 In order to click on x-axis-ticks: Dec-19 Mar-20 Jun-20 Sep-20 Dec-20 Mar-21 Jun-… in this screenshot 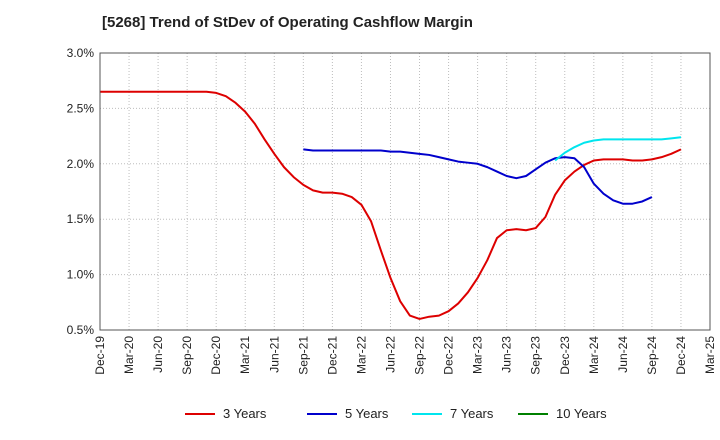, I will do `click(405, 355)`.